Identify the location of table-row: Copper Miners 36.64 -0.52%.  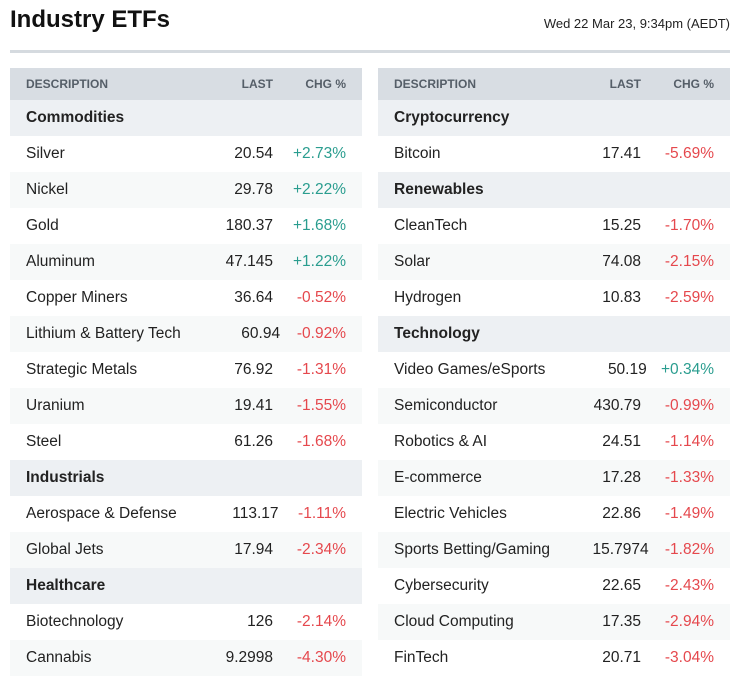
(186, 298).